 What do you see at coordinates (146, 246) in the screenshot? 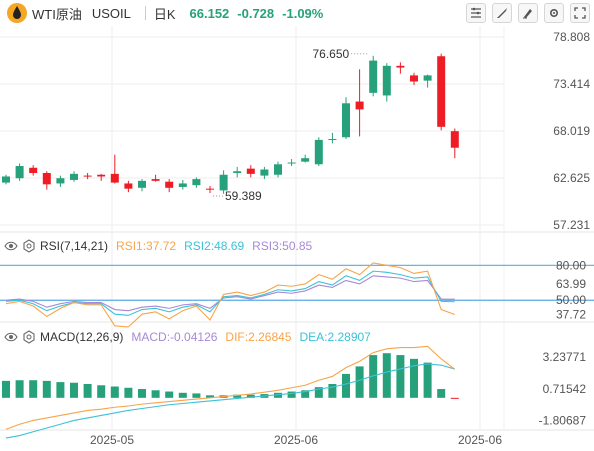
I see `rsi1-value: RSI1:37.72` at bounding box center [146, 246].